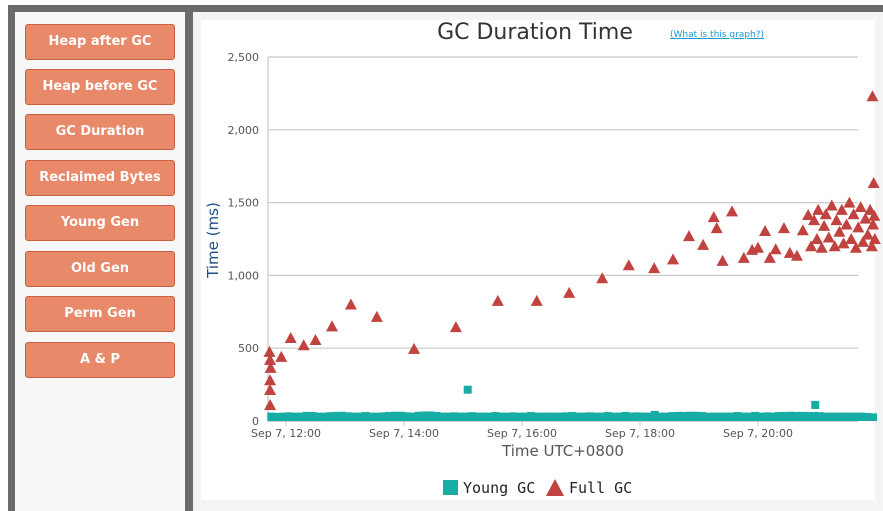 The image size is (883, 511). I want to click on sidebar-button-heap-after-gc: Heap after GC, so click(100, 42).